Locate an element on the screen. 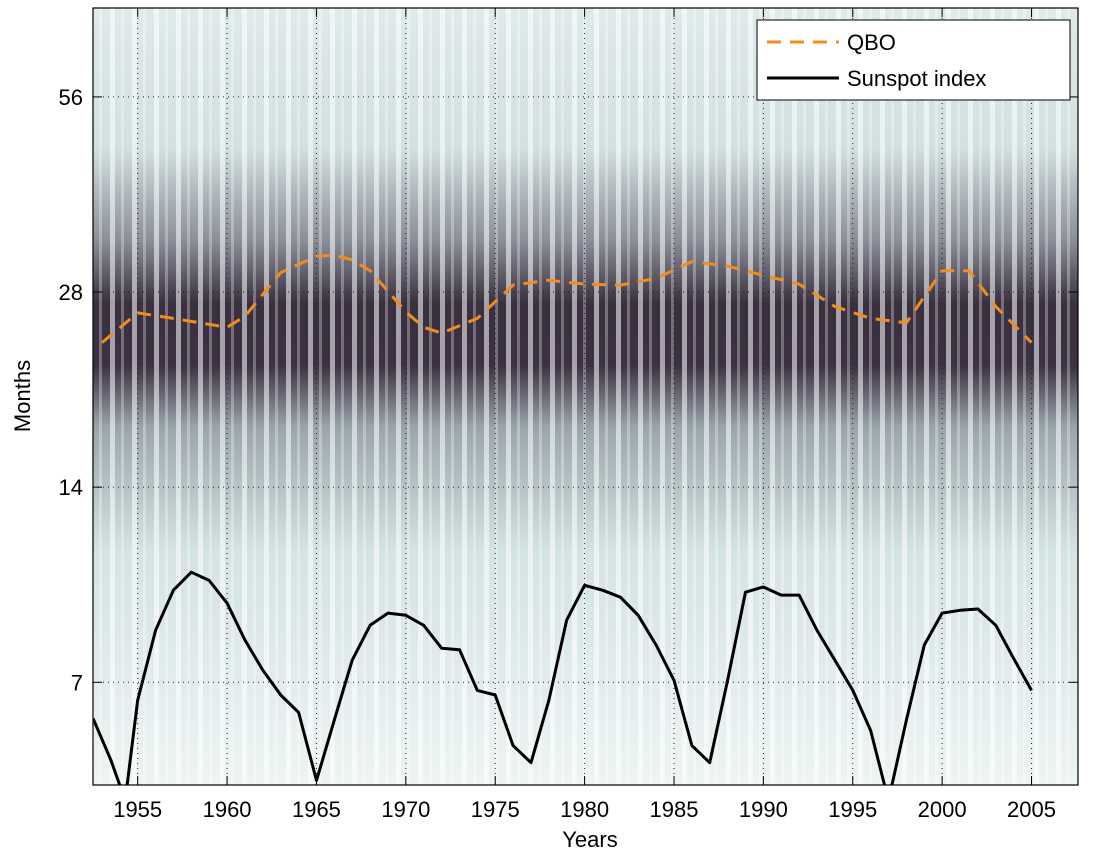 The image size is (1097, 865). y-tick-label: 14 is located at coordinates (71, 487).